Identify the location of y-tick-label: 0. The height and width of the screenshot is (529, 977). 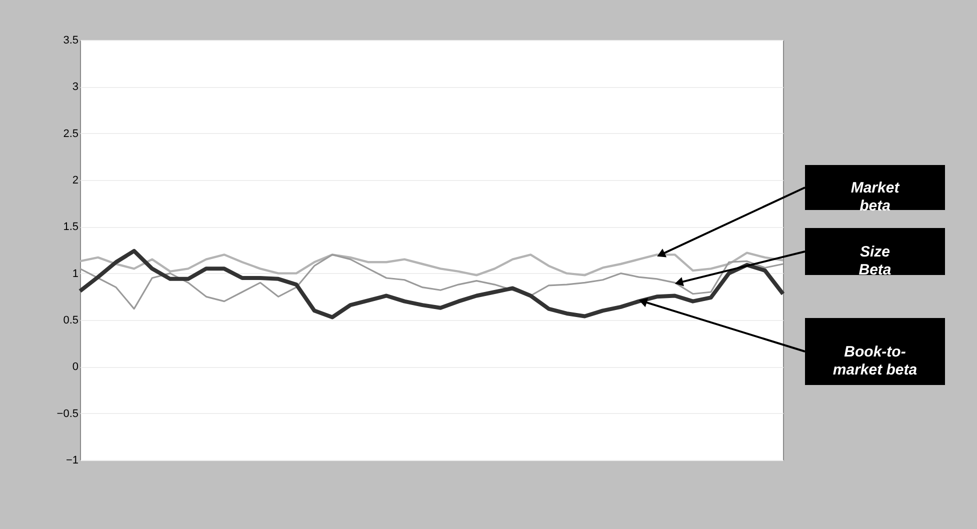
(75, 367).